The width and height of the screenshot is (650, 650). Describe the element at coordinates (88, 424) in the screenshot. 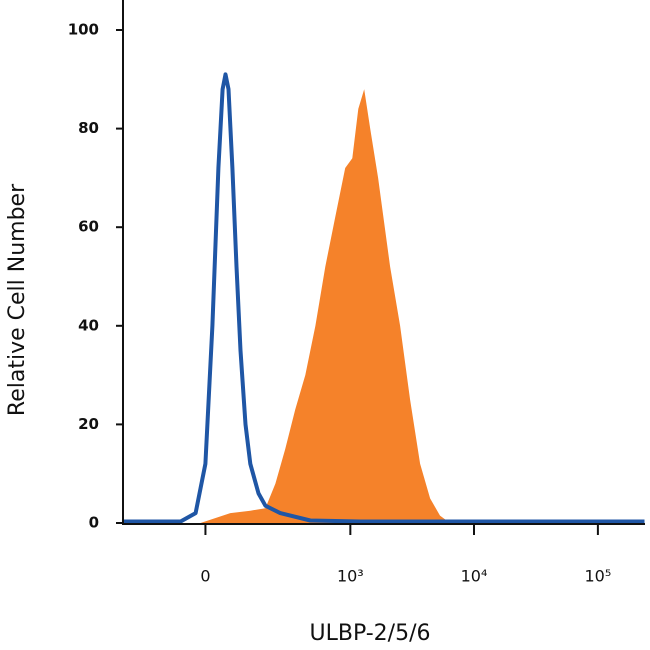

I see `y-tick-label: 20` at that location.